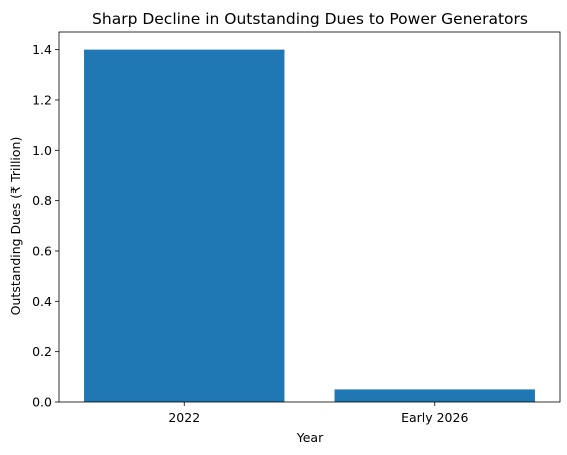 Image resolution: width=567 pixels, height=455 pixels. Describe the element at coordinates (42, 351) in the screenshot. I see `y-tick-label: 0.2` at that location.